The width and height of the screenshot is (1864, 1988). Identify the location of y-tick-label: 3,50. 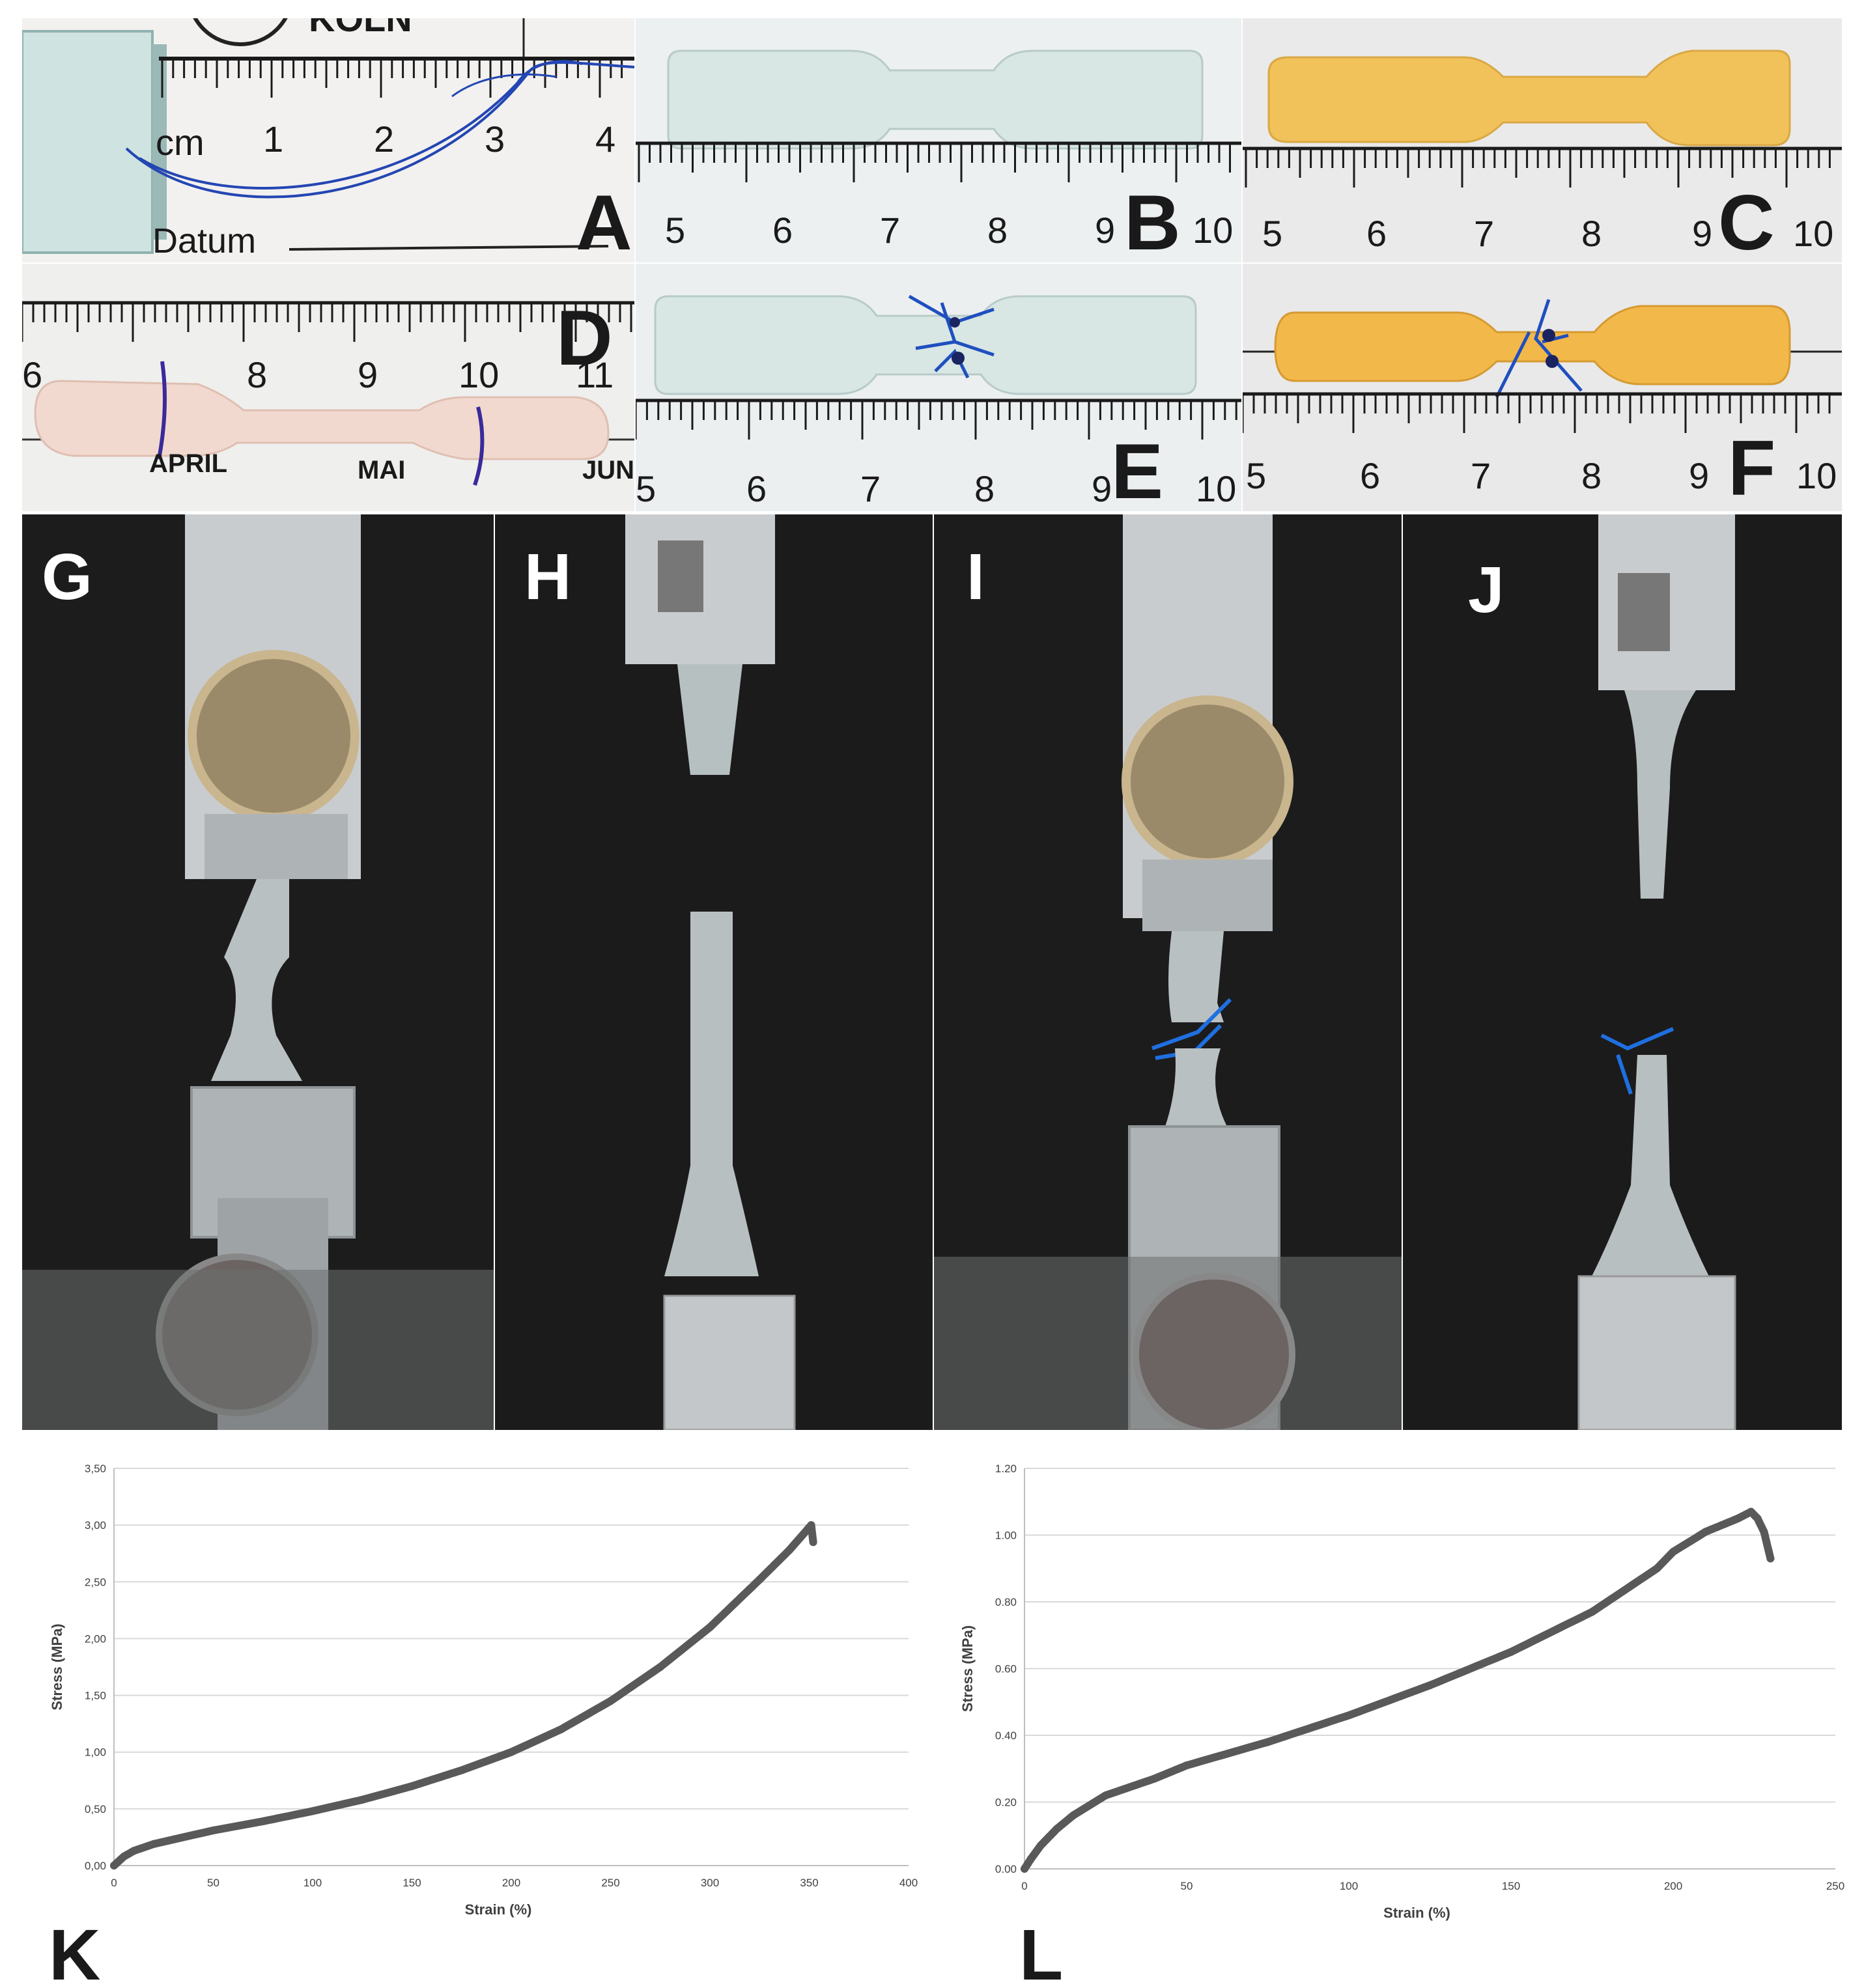
(95, 1469).